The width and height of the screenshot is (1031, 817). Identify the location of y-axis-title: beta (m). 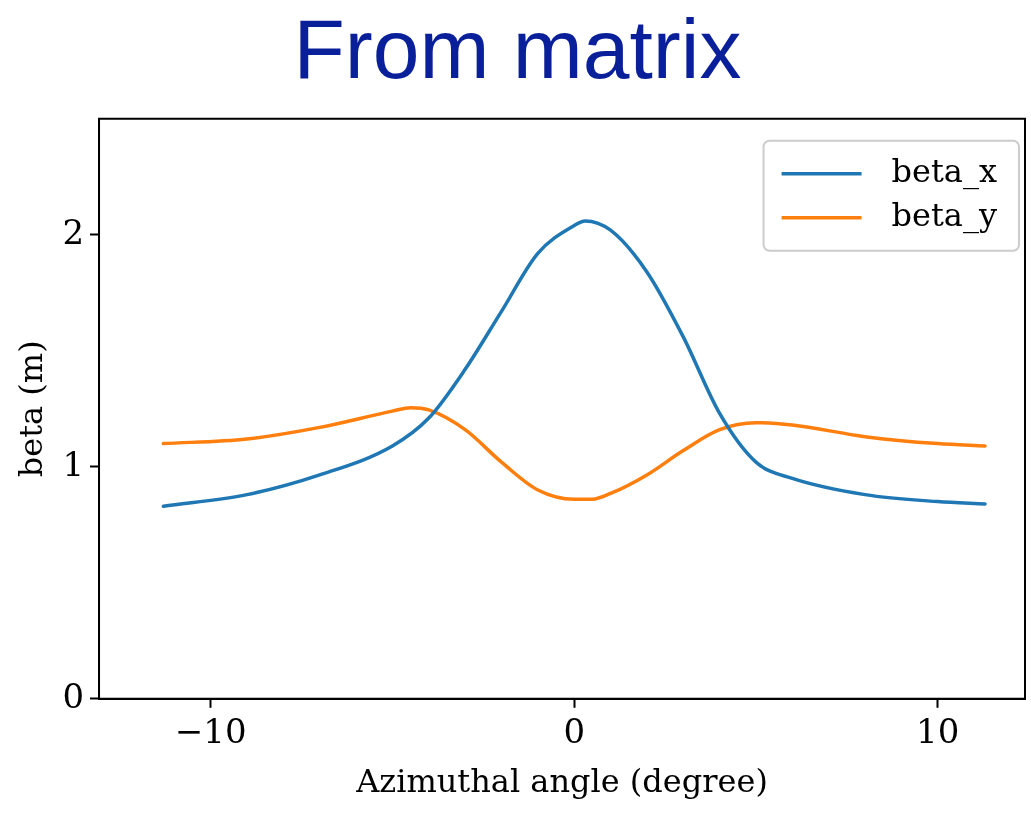
(30, 409).